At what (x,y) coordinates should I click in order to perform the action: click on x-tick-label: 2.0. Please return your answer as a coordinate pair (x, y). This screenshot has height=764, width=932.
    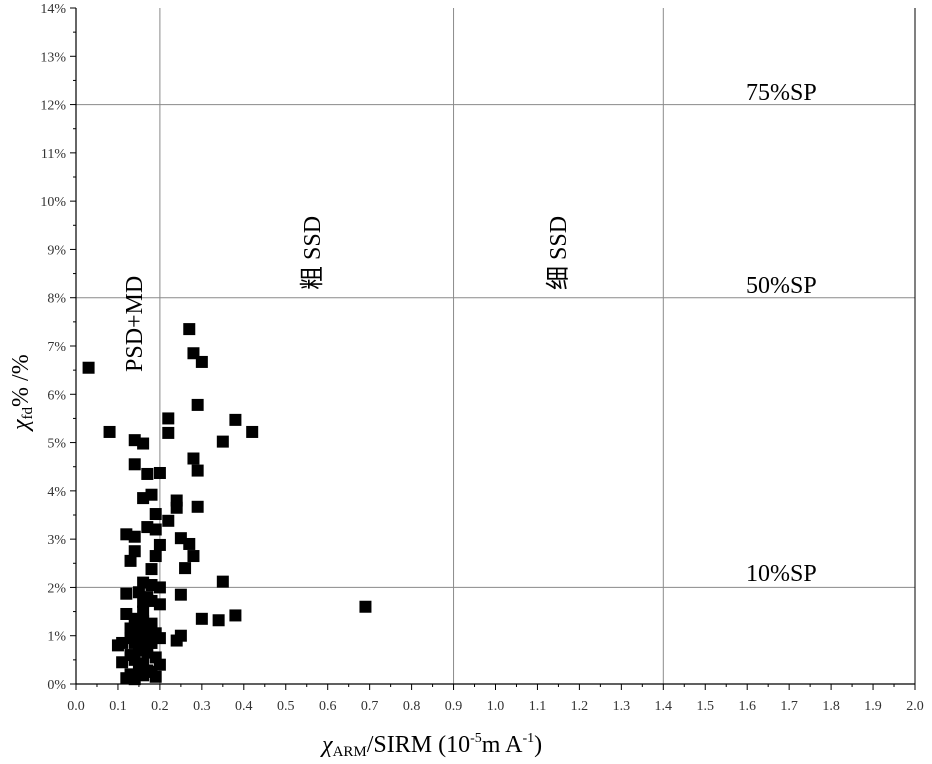
    Looking at the image, I should click on (915, 706).